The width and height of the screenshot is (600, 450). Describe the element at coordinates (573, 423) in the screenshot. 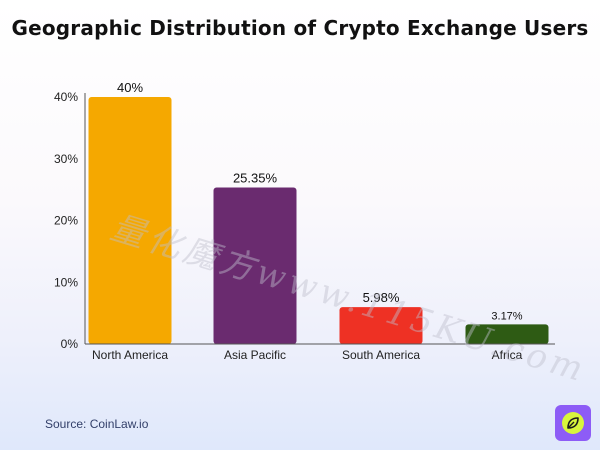

I see `leaf-logo-icon` at that location.